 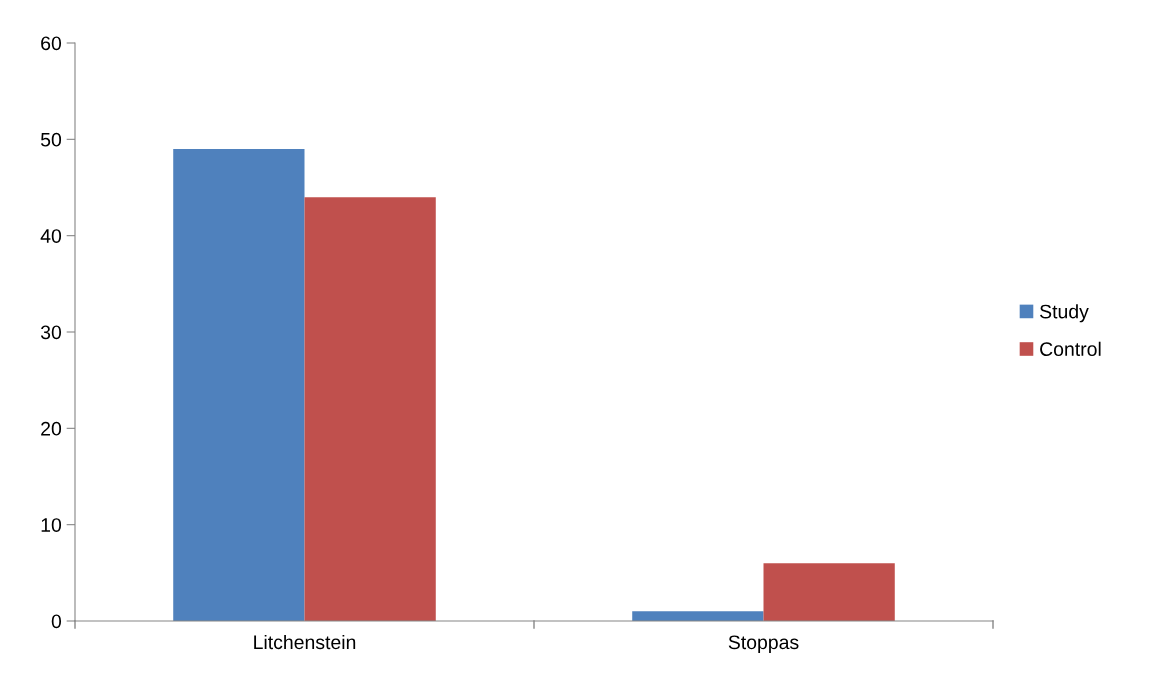 What do you see at coordinates (51, 525) in the screenshot?
I see `y-tick-label: 10` at bounding box center [51, 525].